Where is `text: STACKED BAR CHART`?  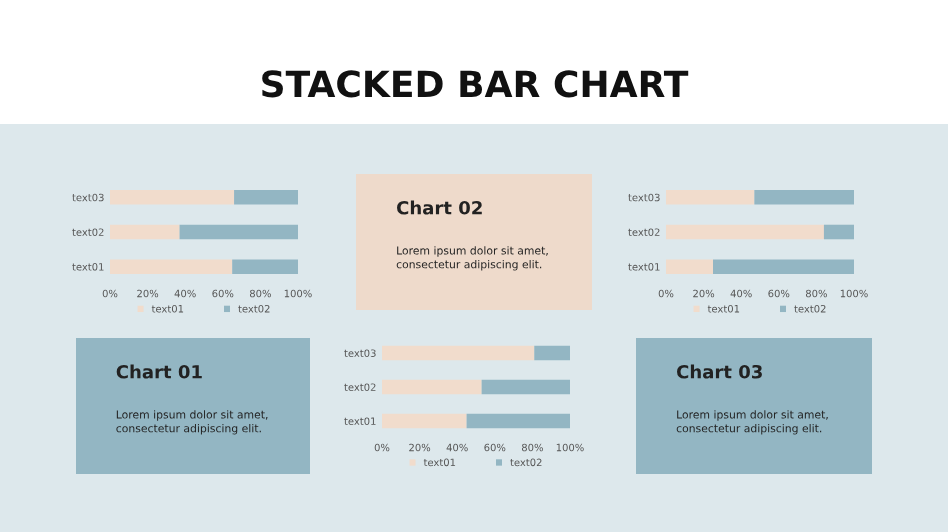 text: STACKED BAR CHART is located at coordinates (475, 84).